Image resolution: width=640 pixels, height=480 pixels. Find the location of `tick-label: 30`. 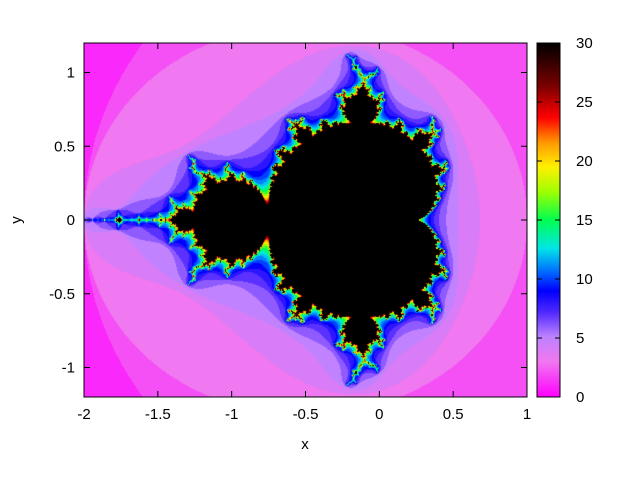

tick-label: 30 is located at coordinates (584, 43).